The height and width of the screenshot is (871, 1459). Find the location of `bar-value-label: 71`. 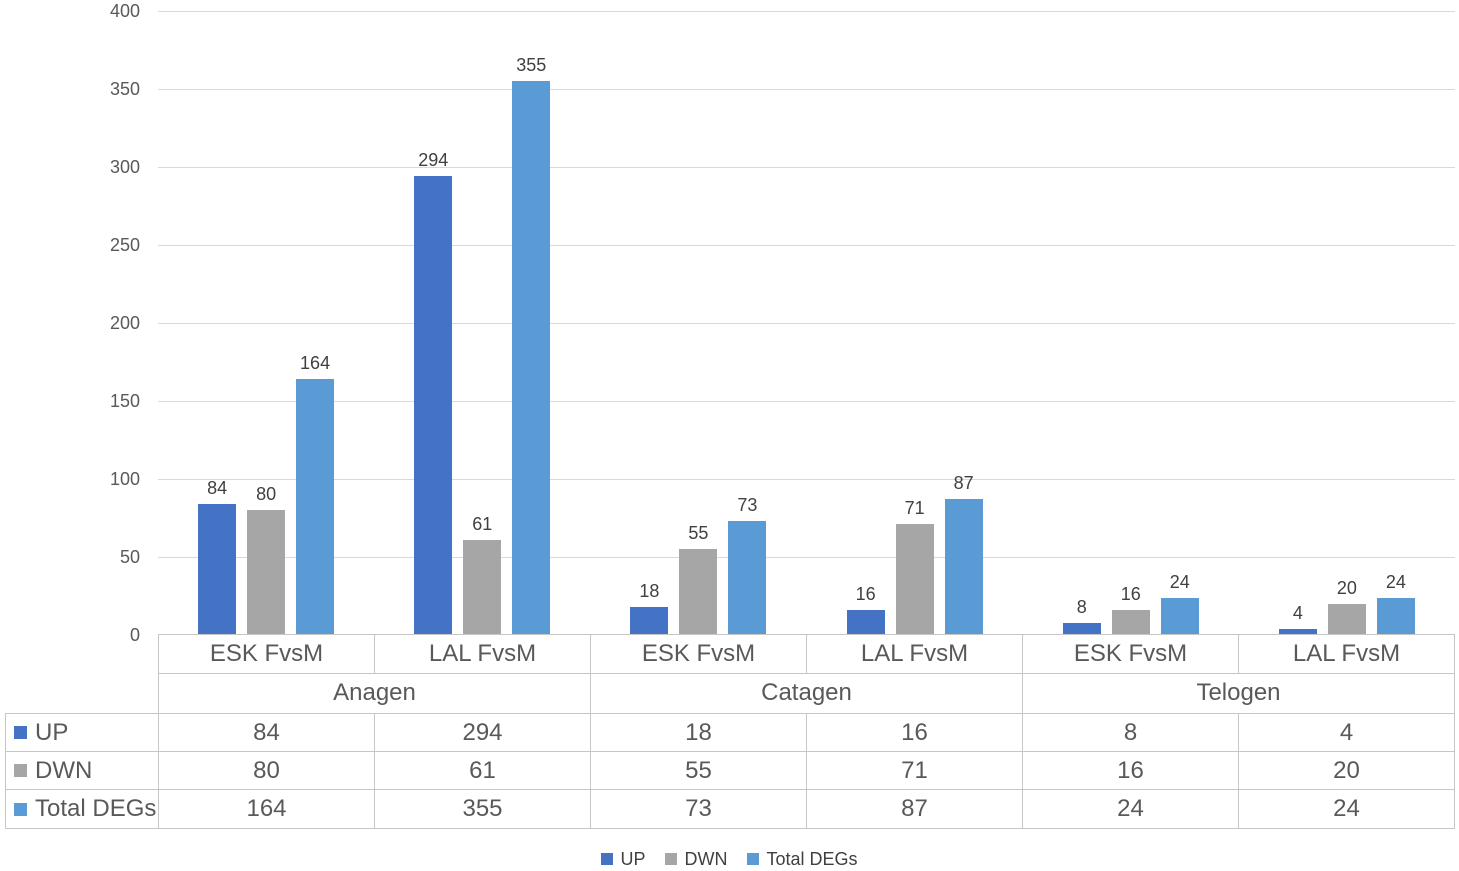

bar-value-label: 71 is located at coordinates (914, 508).